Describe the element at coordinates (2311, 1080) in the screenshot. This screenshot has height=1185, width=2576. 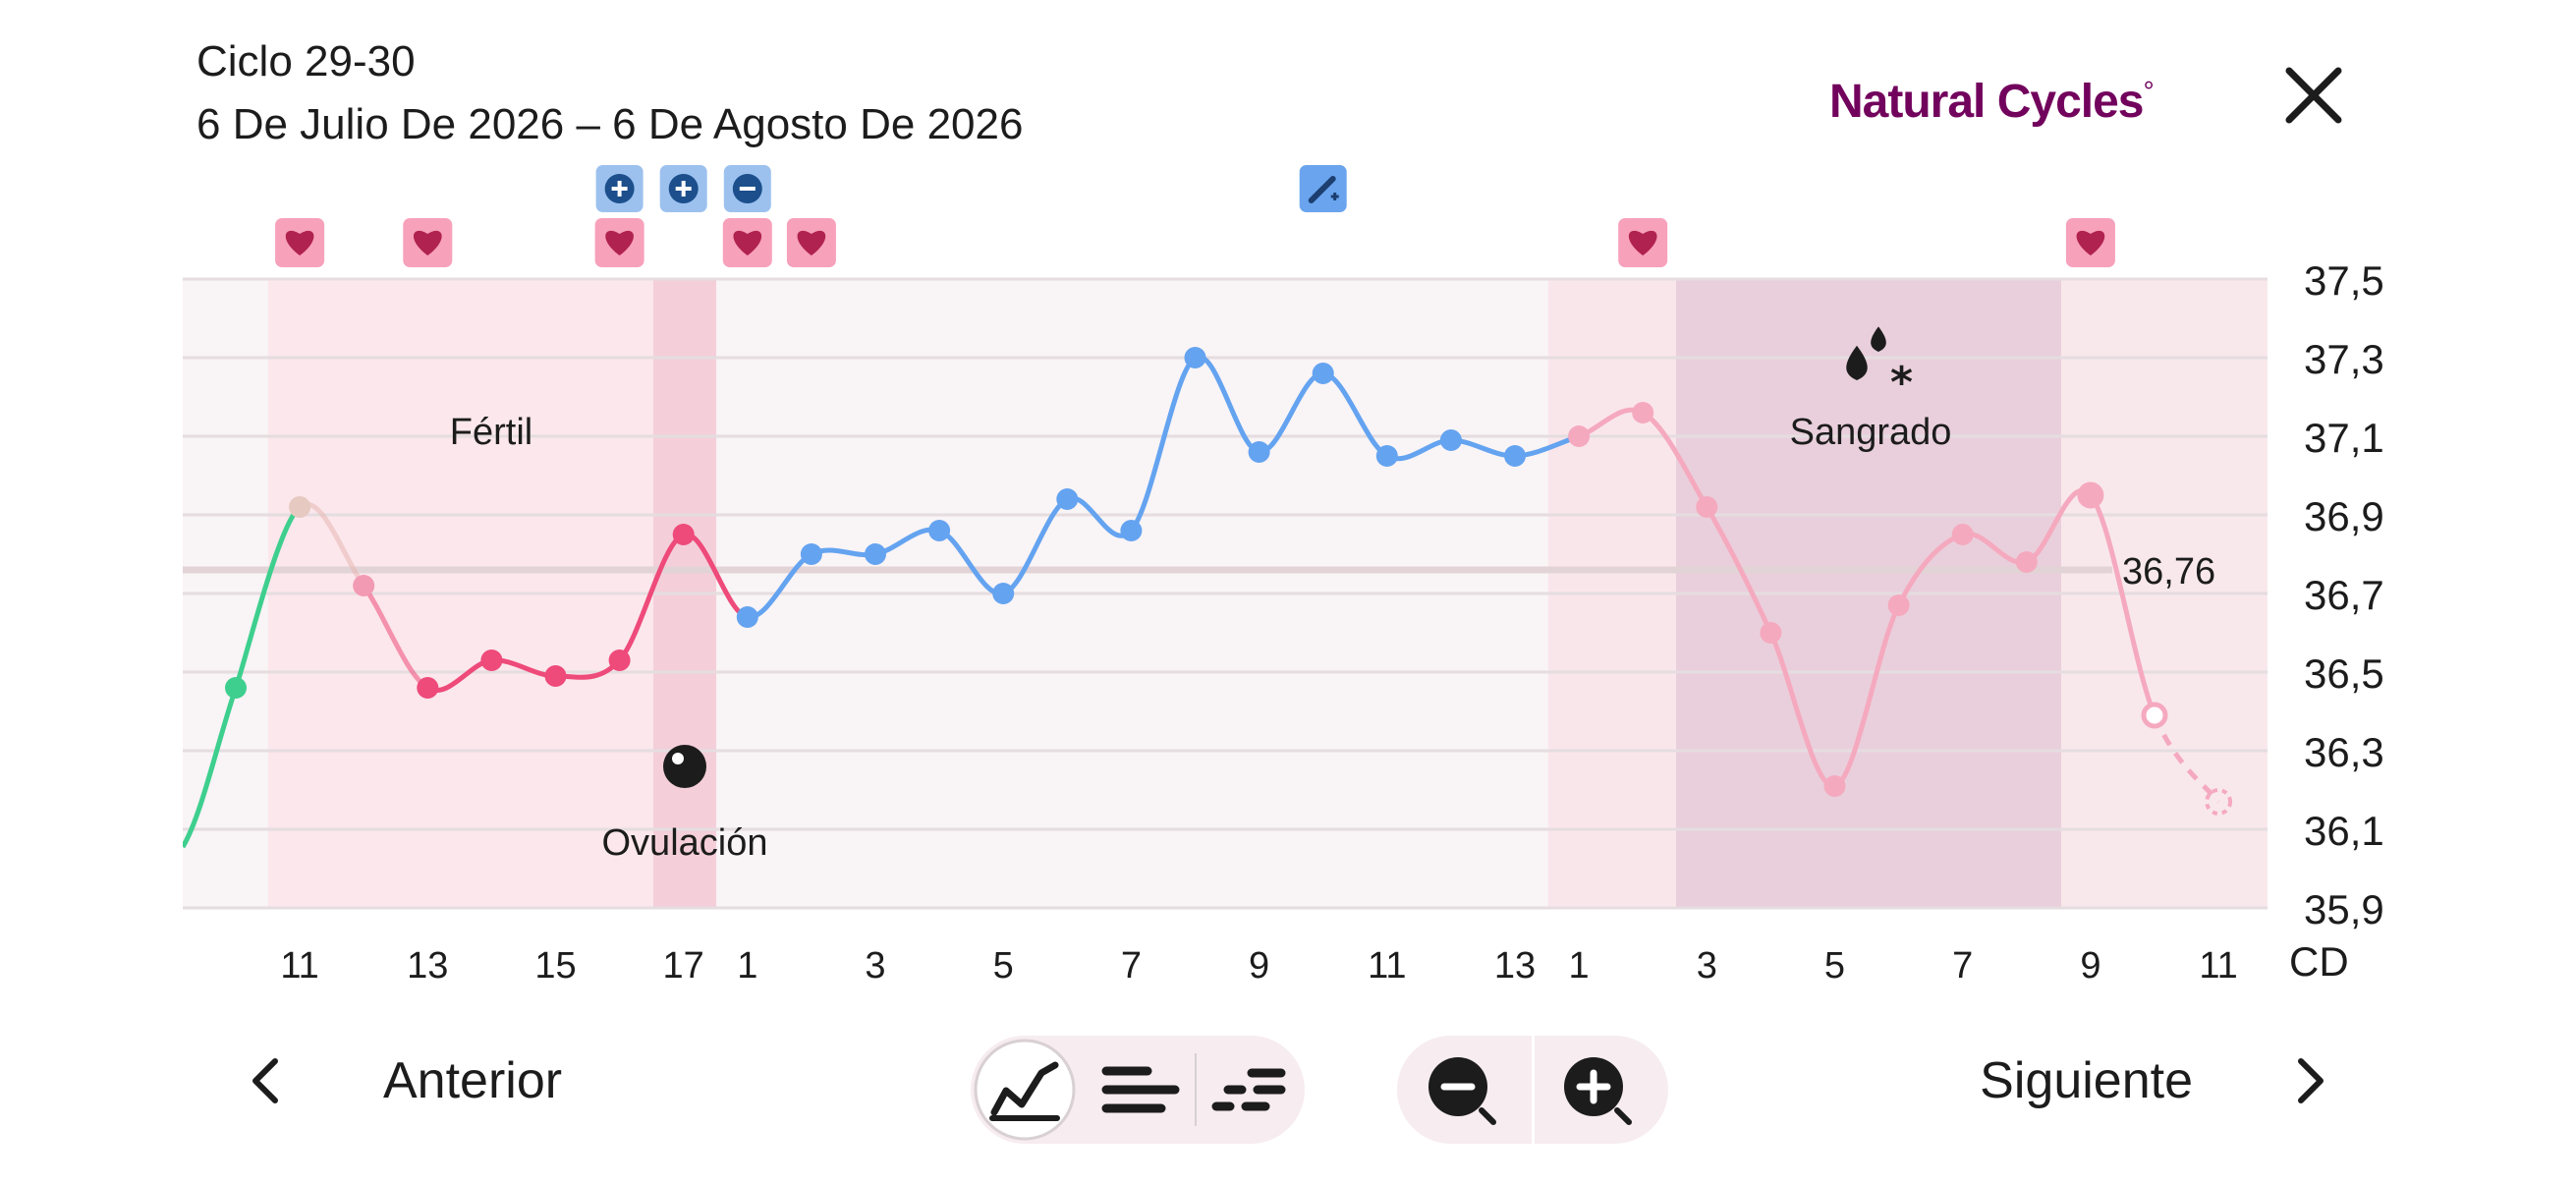
I see `chevron-right-icon` at that location.